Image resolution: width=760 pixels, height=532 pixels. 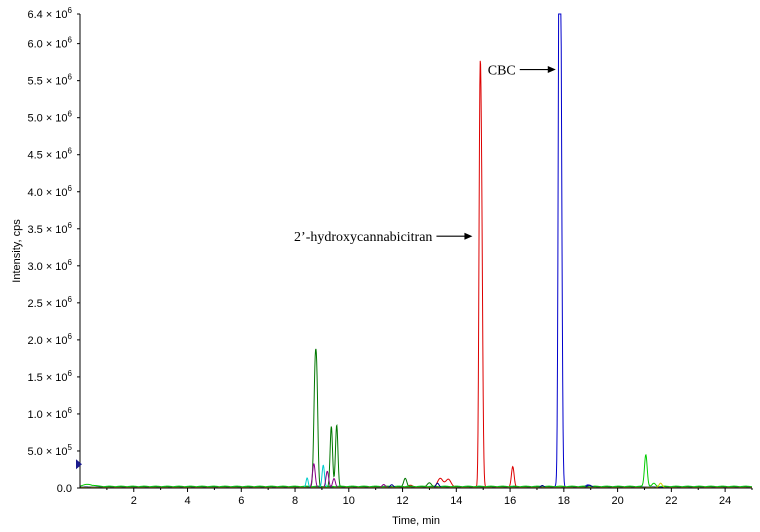 What do you see at coordinates (564, 501) in the screenshot?
I see `x-tick-label: 18` at bounding box center [564, 501].